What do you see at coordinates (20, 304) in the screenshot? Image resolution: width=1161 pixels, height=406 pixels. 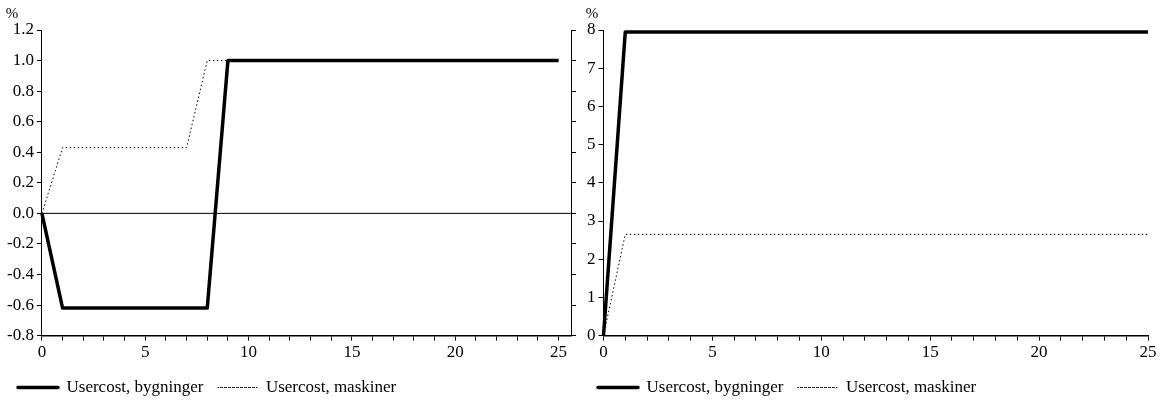 I see `y-tick-label: -0.6` at bounding box center [20, 304].